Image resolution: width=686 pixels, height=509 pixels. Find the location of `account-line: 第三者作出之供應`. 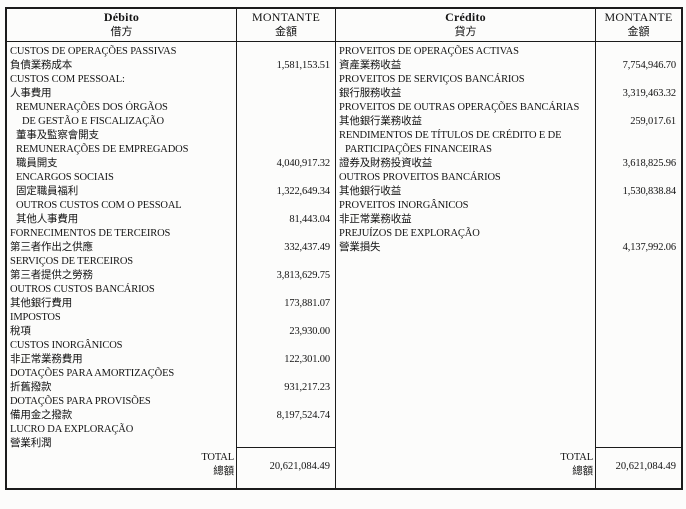

account-line: 第三者作出之供應 is located at coordinates (51, 247).